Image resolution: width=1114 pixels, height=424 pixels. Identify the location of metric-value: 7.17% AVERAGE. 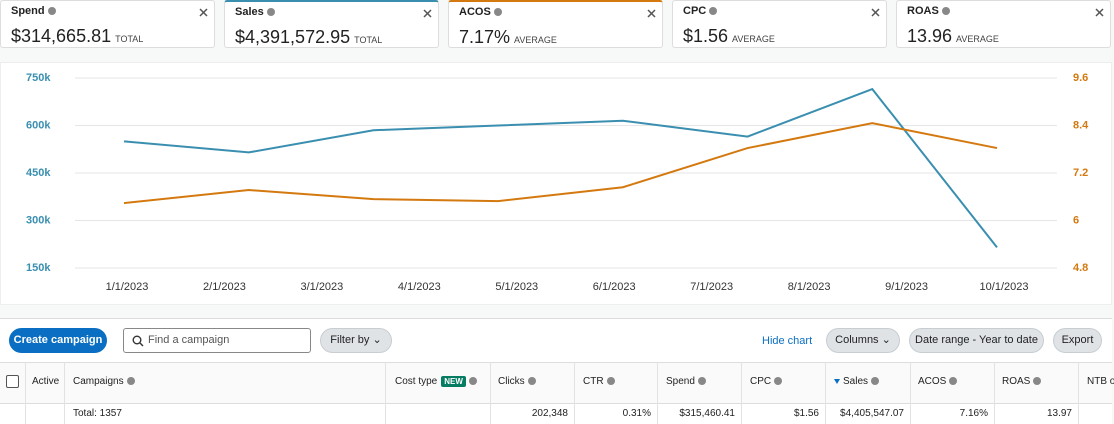
(508, 37).